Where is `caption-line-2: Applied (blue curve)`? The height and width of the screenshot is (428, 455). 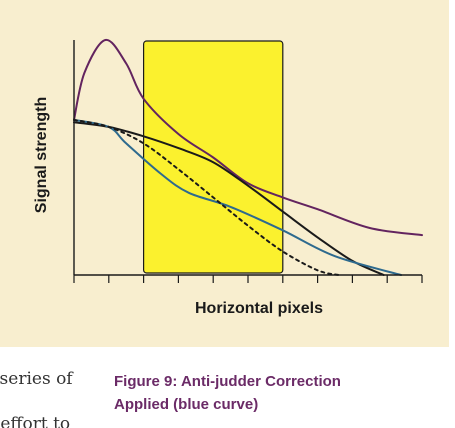
caption-line-2: Applied (blue curve) is located at coordinates (186, 404).